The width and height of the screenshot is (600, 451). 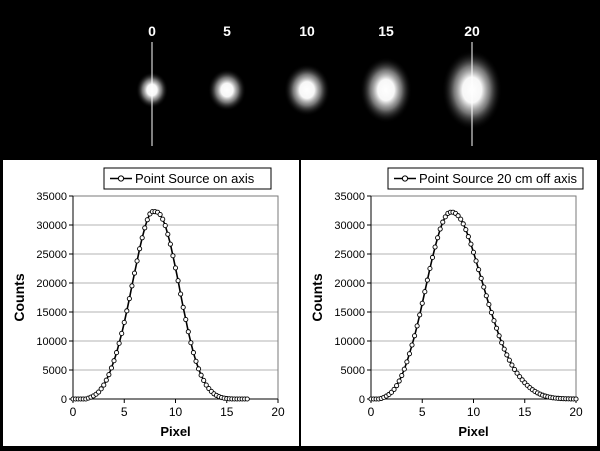 I want to click on x-tick-label: 15, so click(x=525, y=412).